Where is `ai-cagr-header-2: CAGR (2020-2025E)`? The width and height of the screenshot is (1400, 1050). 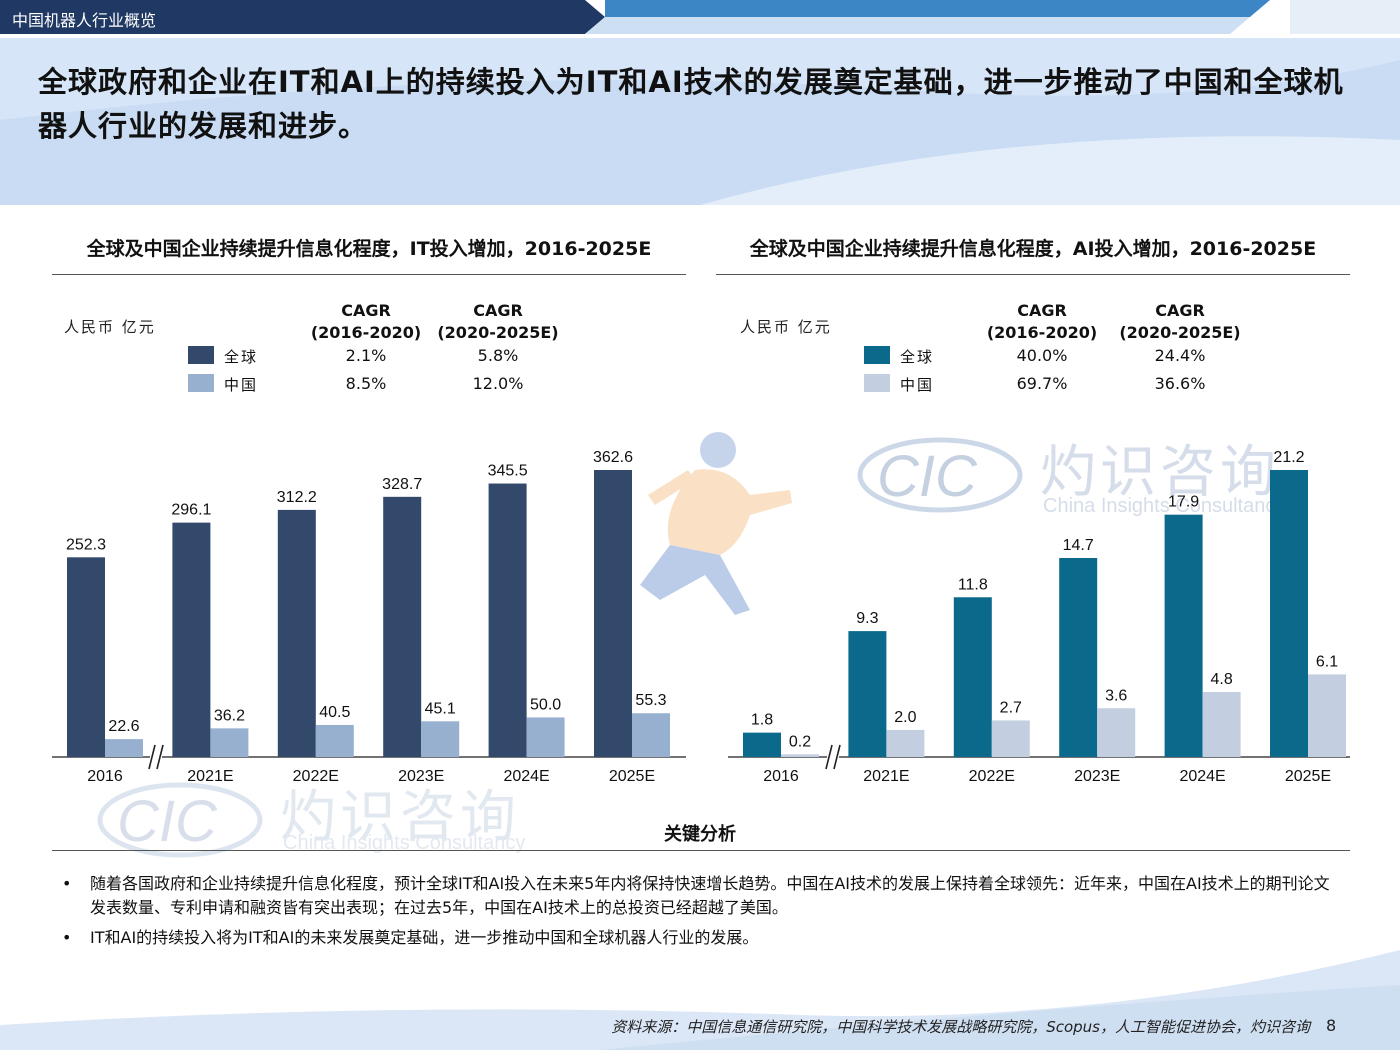
ai-cagr-header-2: CAGR (2020-2025E) is located at coordinates (1180, 322).